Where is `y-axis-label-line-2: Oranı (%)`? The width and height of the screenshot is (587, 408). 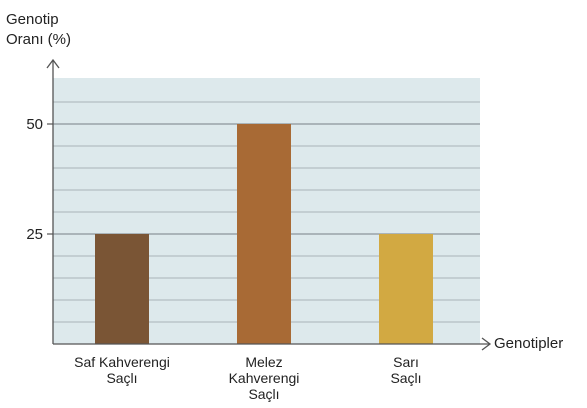 y-axis-label-line-2: Oranı (%) is located at coordinates (39, 39).